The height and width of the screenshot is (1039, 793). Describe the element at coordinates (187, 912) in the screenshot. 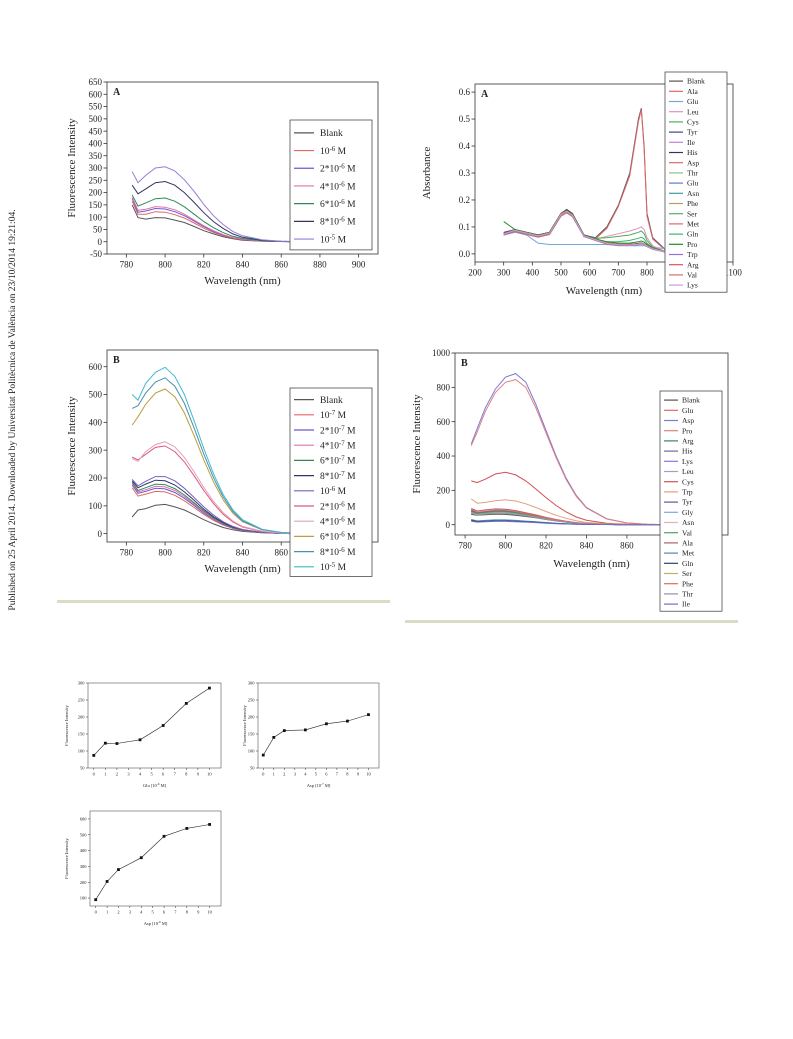

I see `x-tick-label: 8` at that location.